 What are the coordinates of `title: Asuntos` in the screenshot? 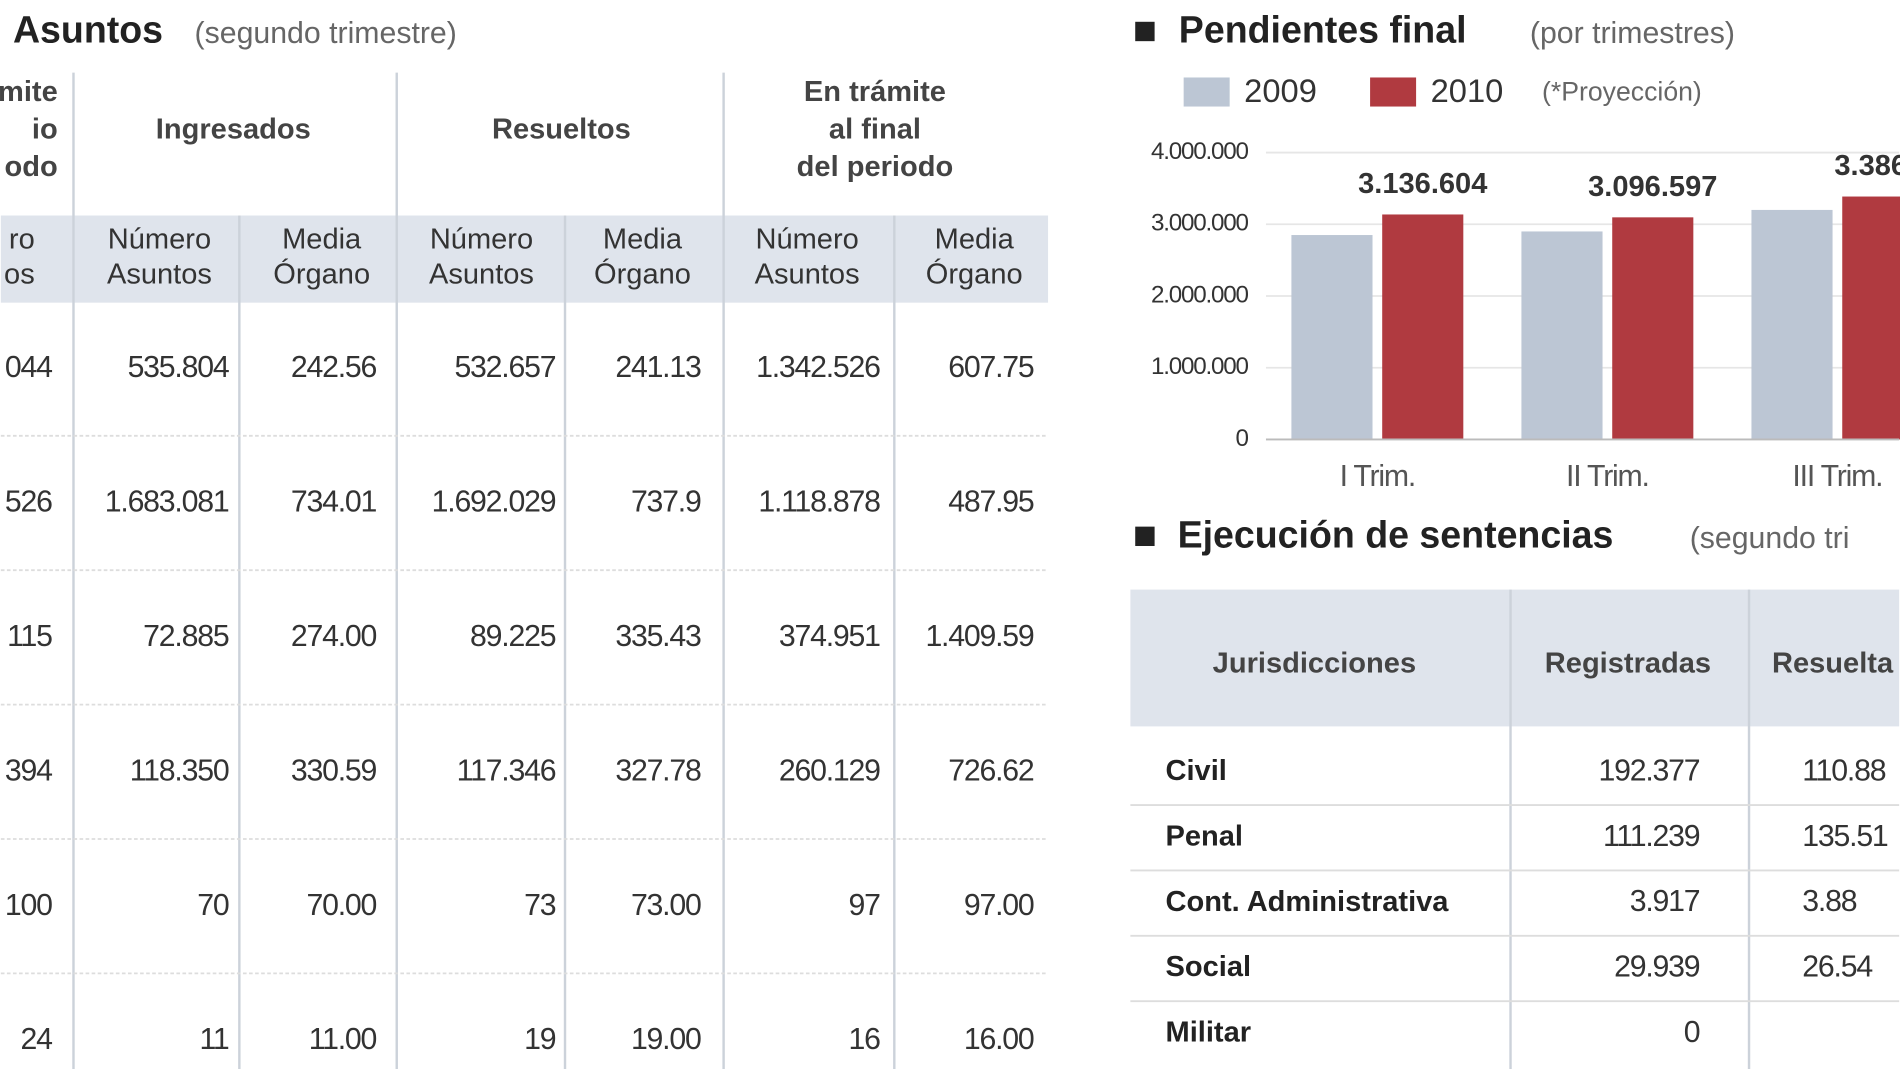 It's located at (88, 30).